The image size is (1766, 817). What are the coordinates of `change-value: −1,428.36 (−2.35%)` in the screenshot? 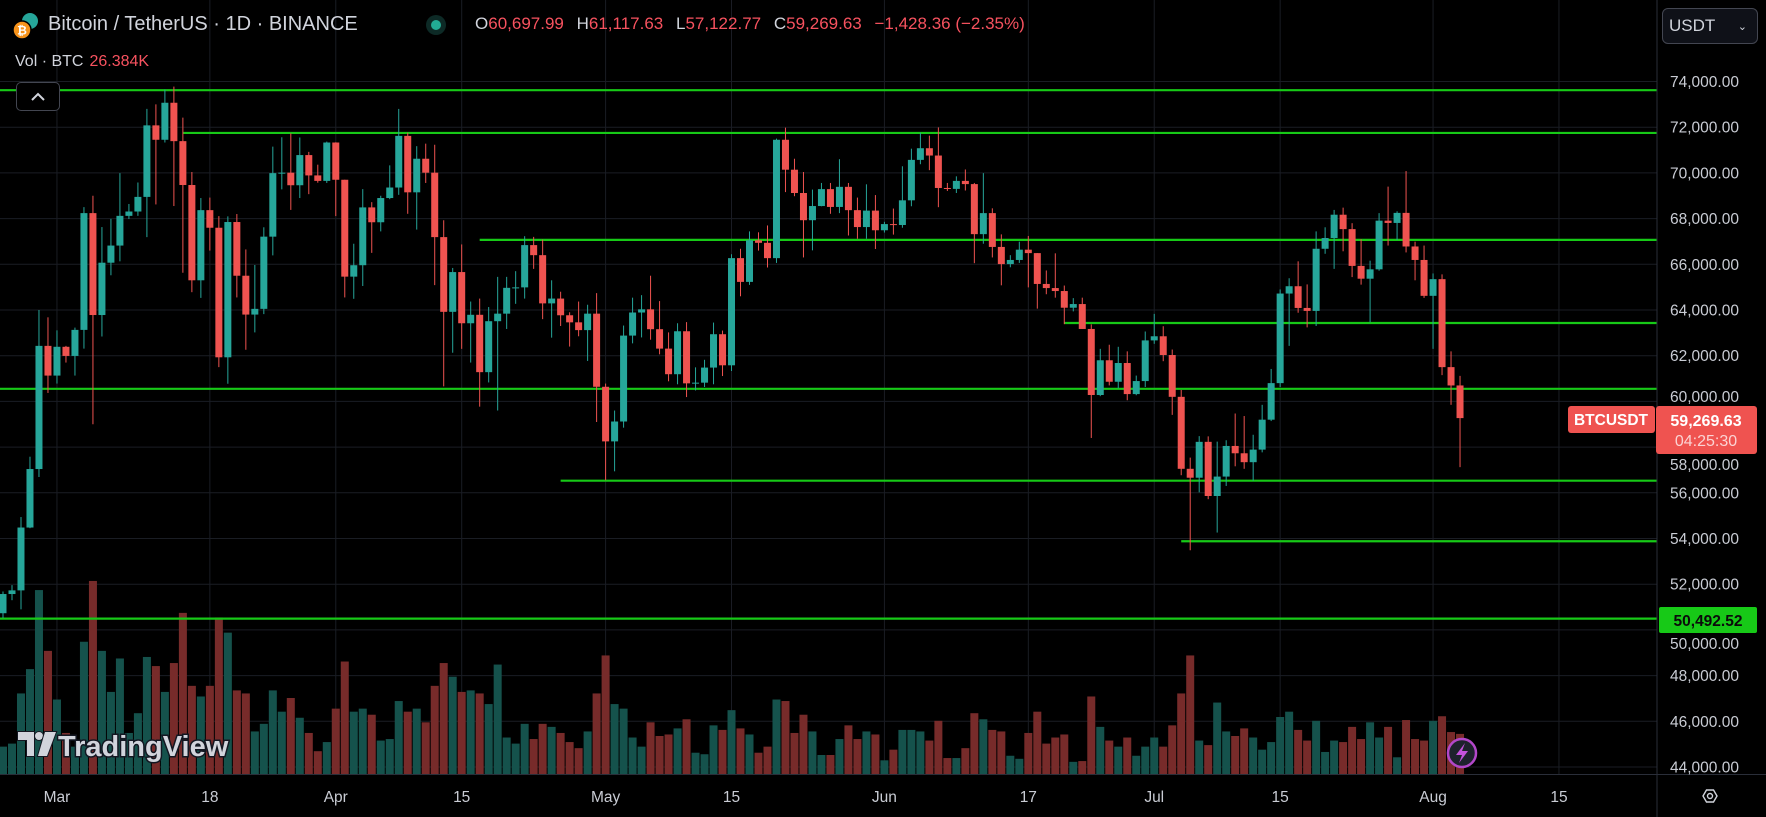 It's located at (949, 23).